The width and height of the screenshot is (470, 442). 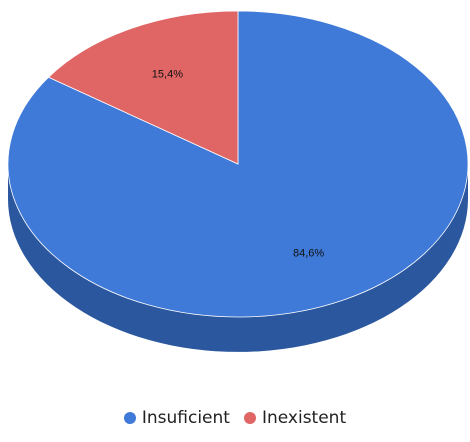 I want to click on legend-marker-inexistent, so click(x=249, y=418).